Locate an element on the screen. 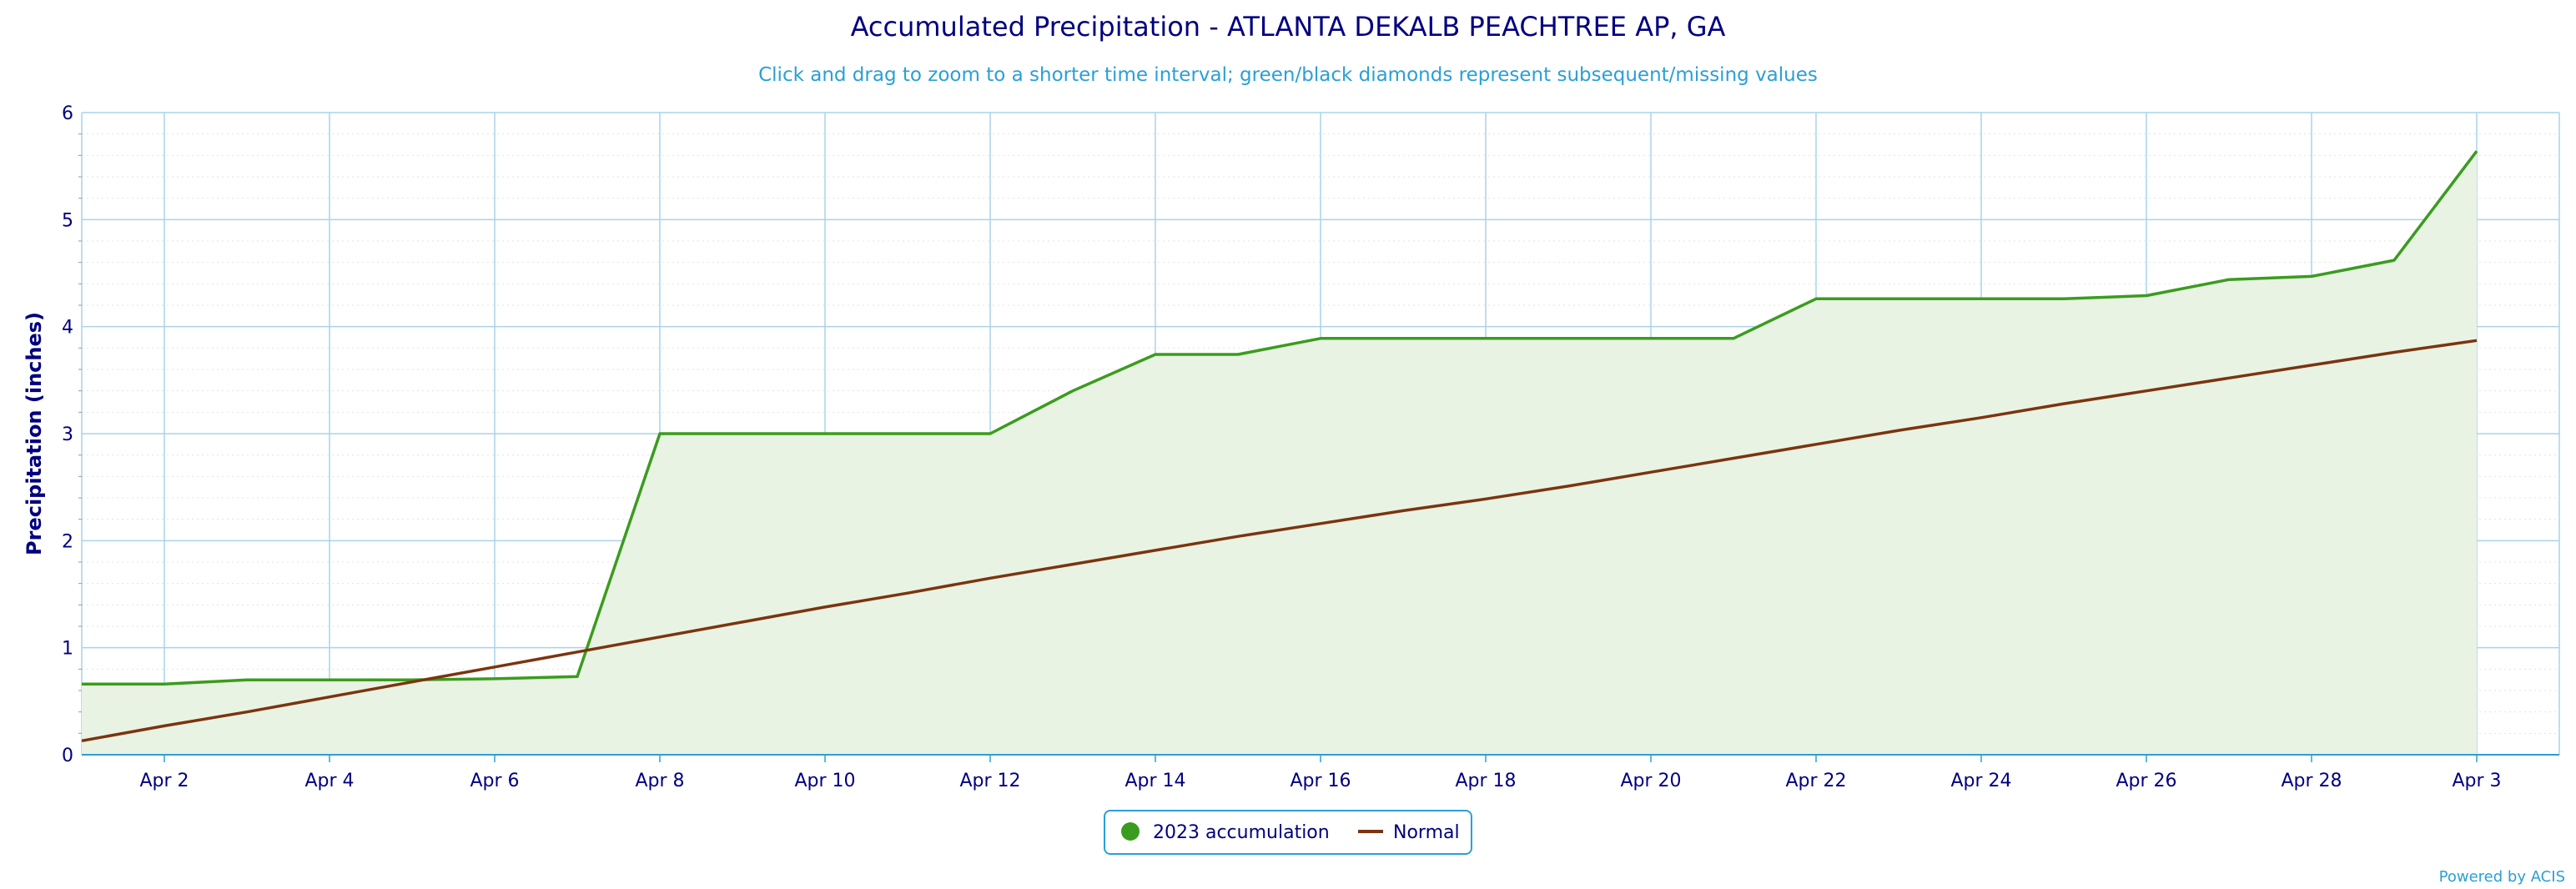  y-tick-label: 5 is located at coordinates (67, 220).